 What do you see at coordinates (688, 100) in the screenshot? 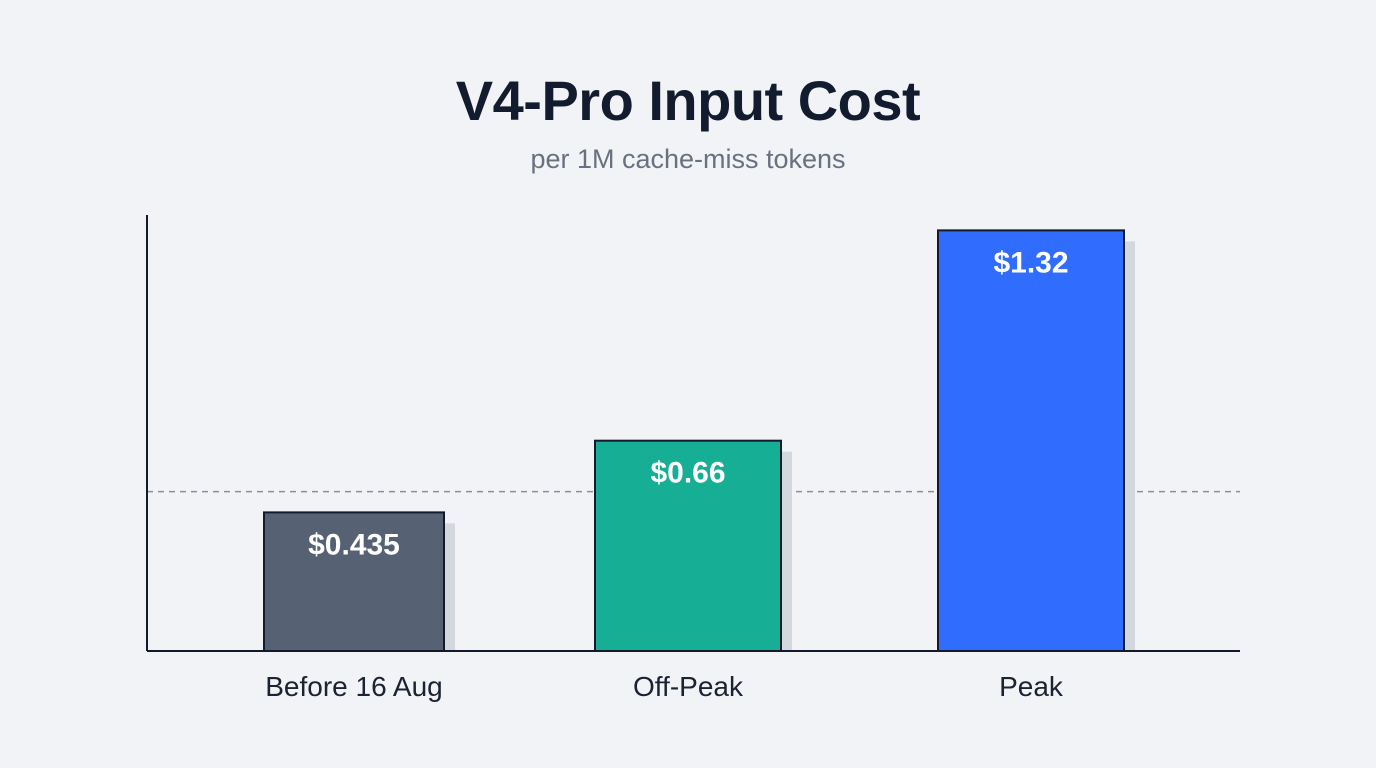
I see `chart-title: V4-Pro Input Cost` at bounding box center [688, 100].